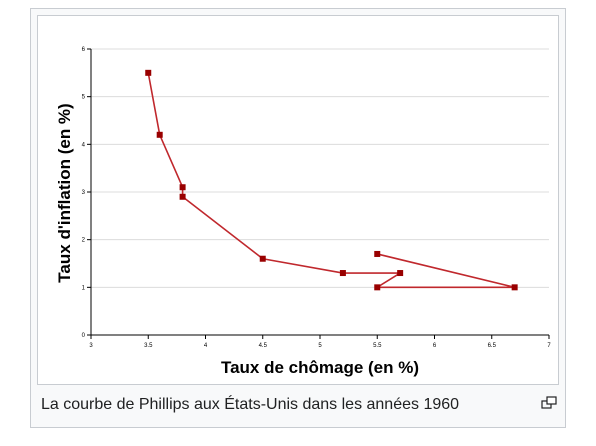 The height and width of the screenshot is (446, 596). I want to click on y-tick-label: 1, so click(84, 288).